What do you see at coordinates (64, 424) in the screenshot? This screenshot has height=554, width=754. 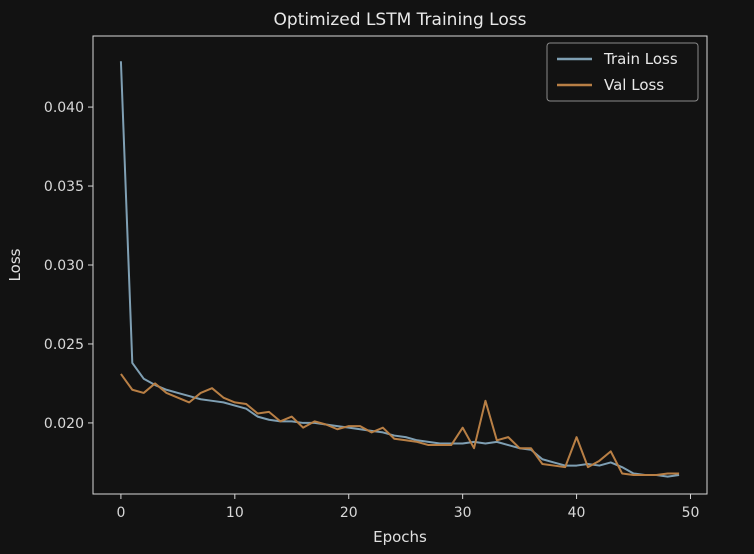 I see `y-tick-label: 0.020` at bounding box center [64, 424].